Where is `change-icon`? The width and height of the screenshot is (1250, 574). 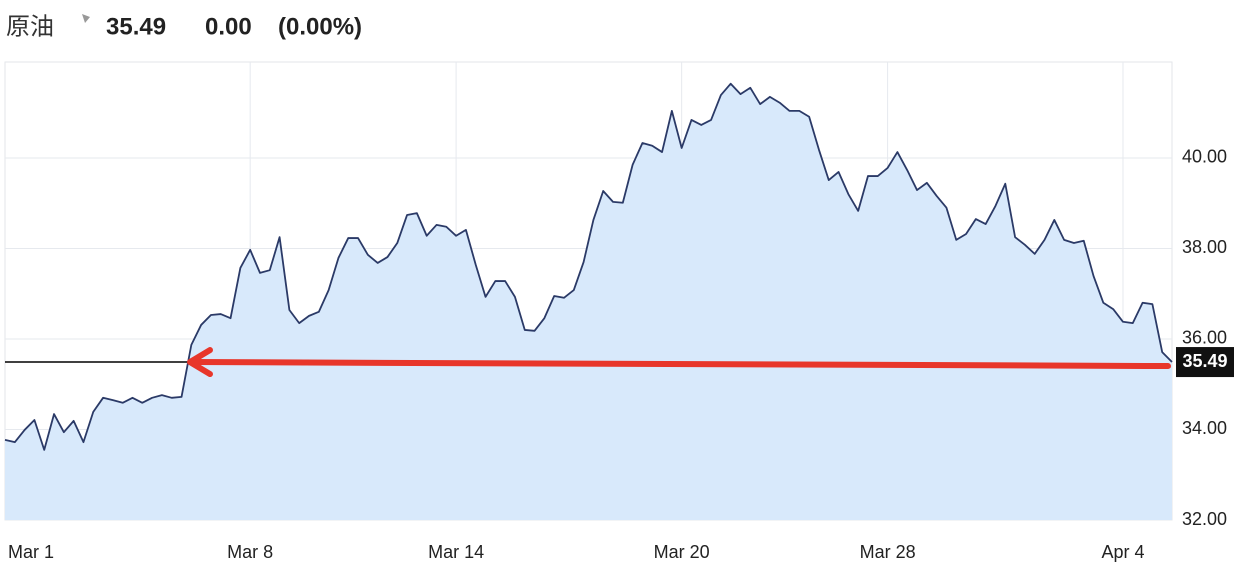 change-icon is located at coordinates (86, 18).